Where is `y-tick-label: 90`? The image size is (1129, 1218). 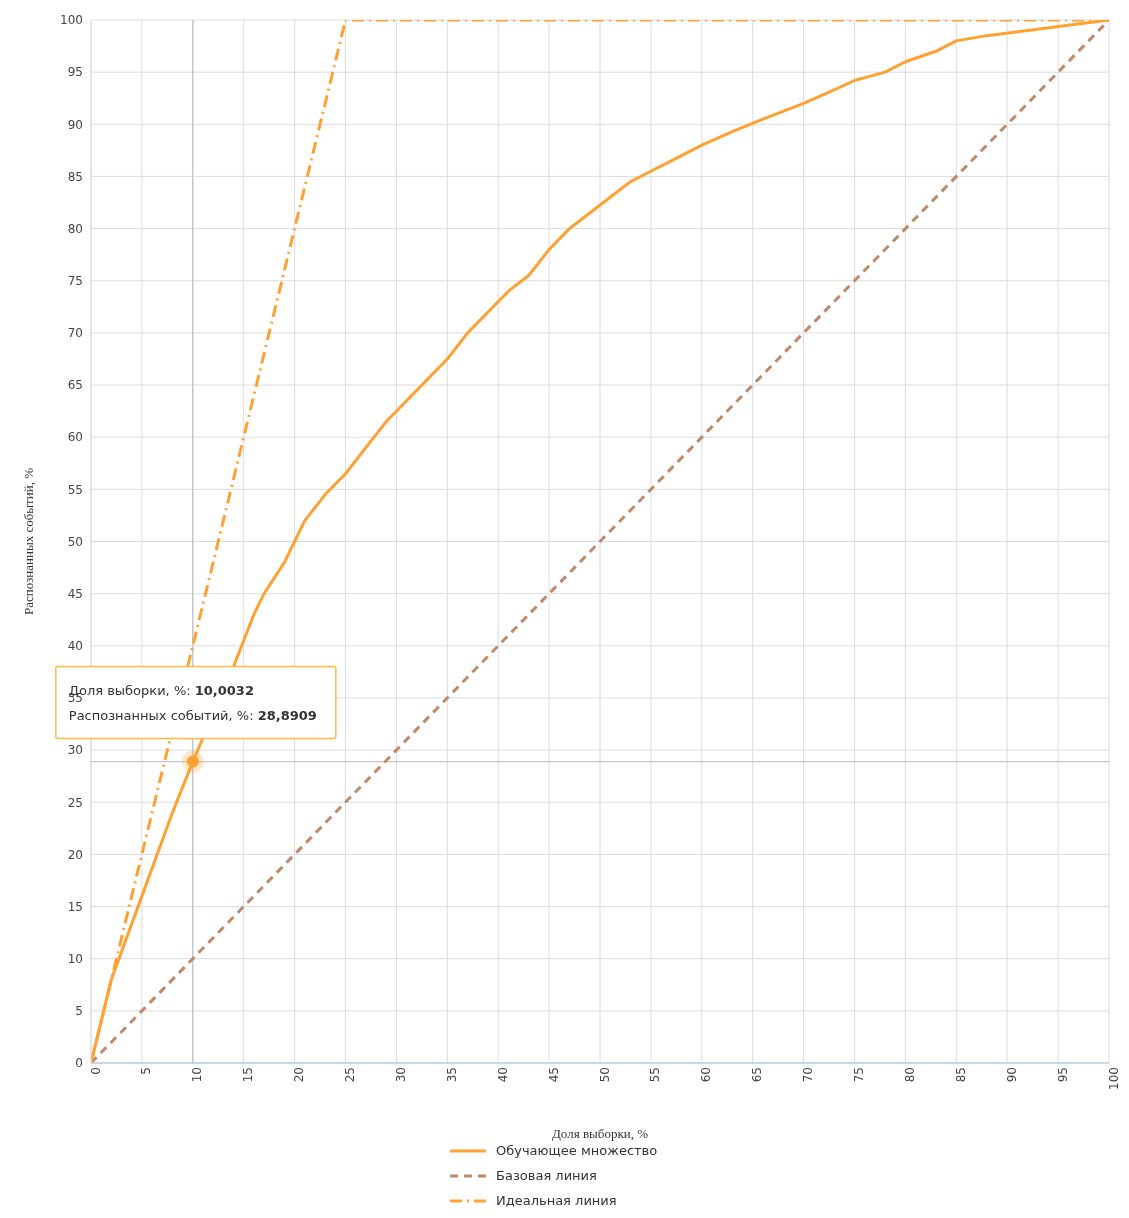
y-tick-label: 90 is located at coordinates (75, 124).